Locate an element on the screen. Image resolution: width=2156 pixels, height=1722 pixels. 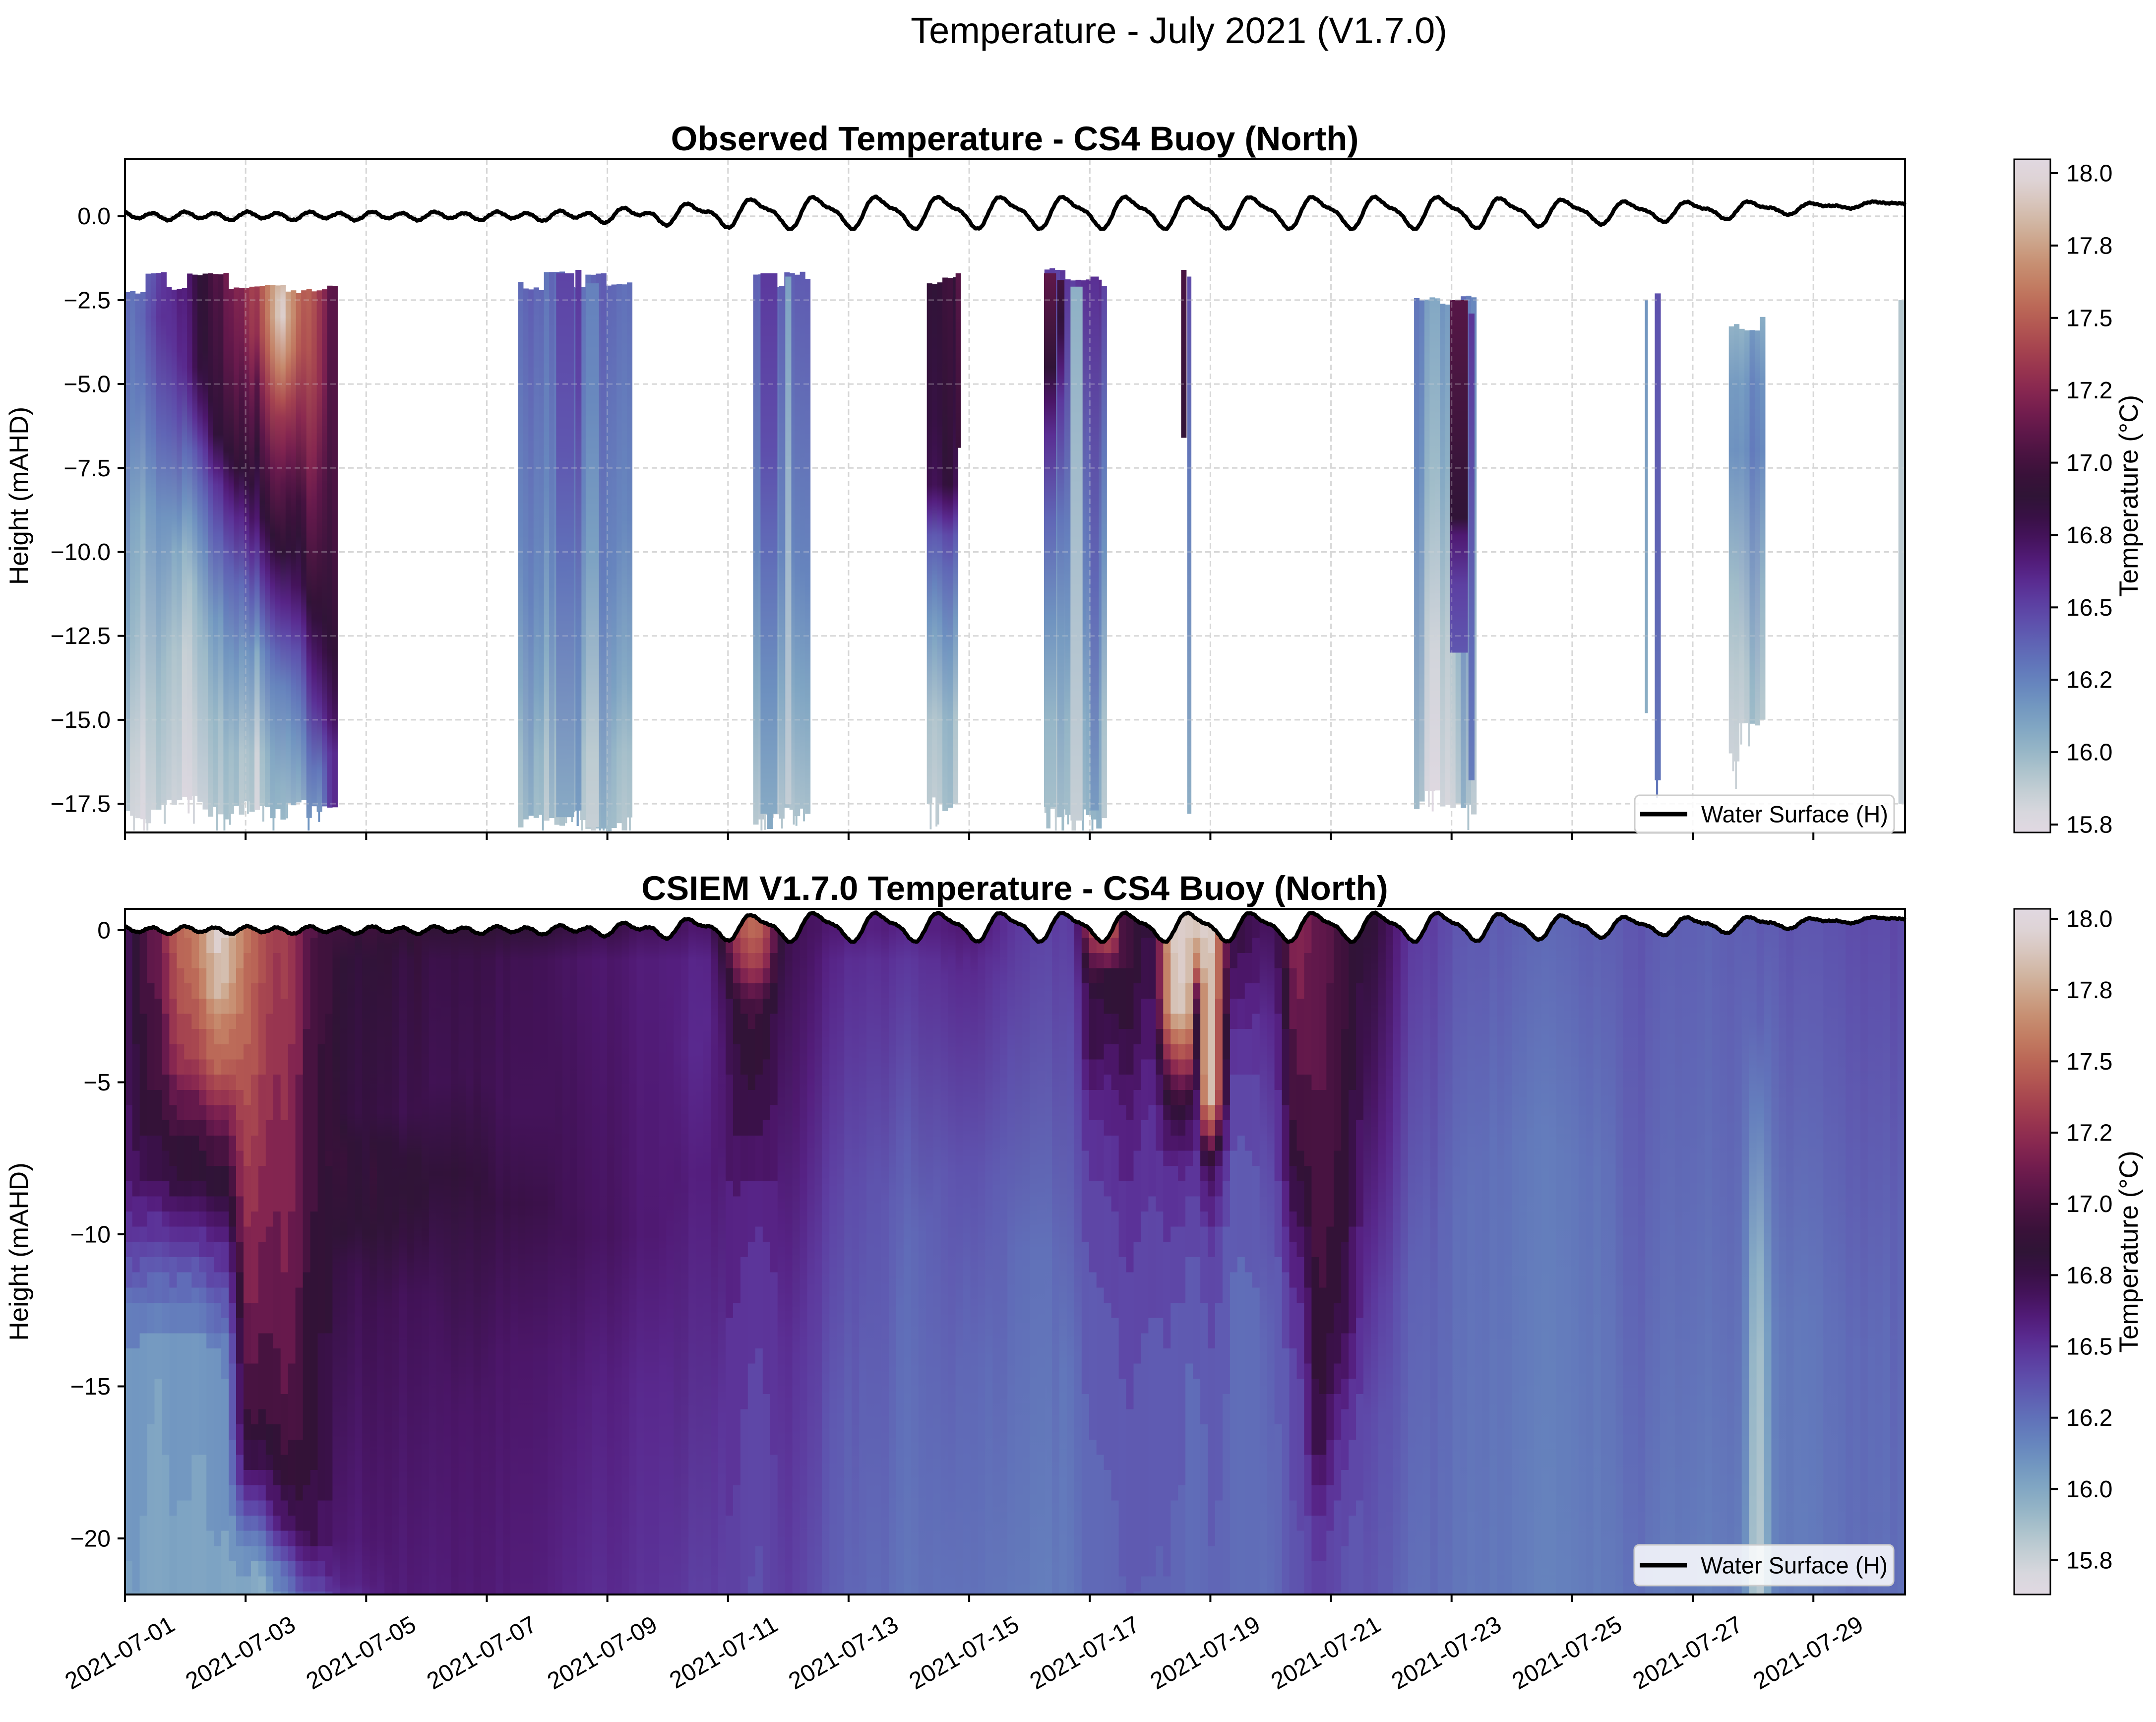
svg-text:Observed Temperature - CS4 Buo: Observed Temperature - CS4 Buoy (North) is located at coordinates (1015, 139).